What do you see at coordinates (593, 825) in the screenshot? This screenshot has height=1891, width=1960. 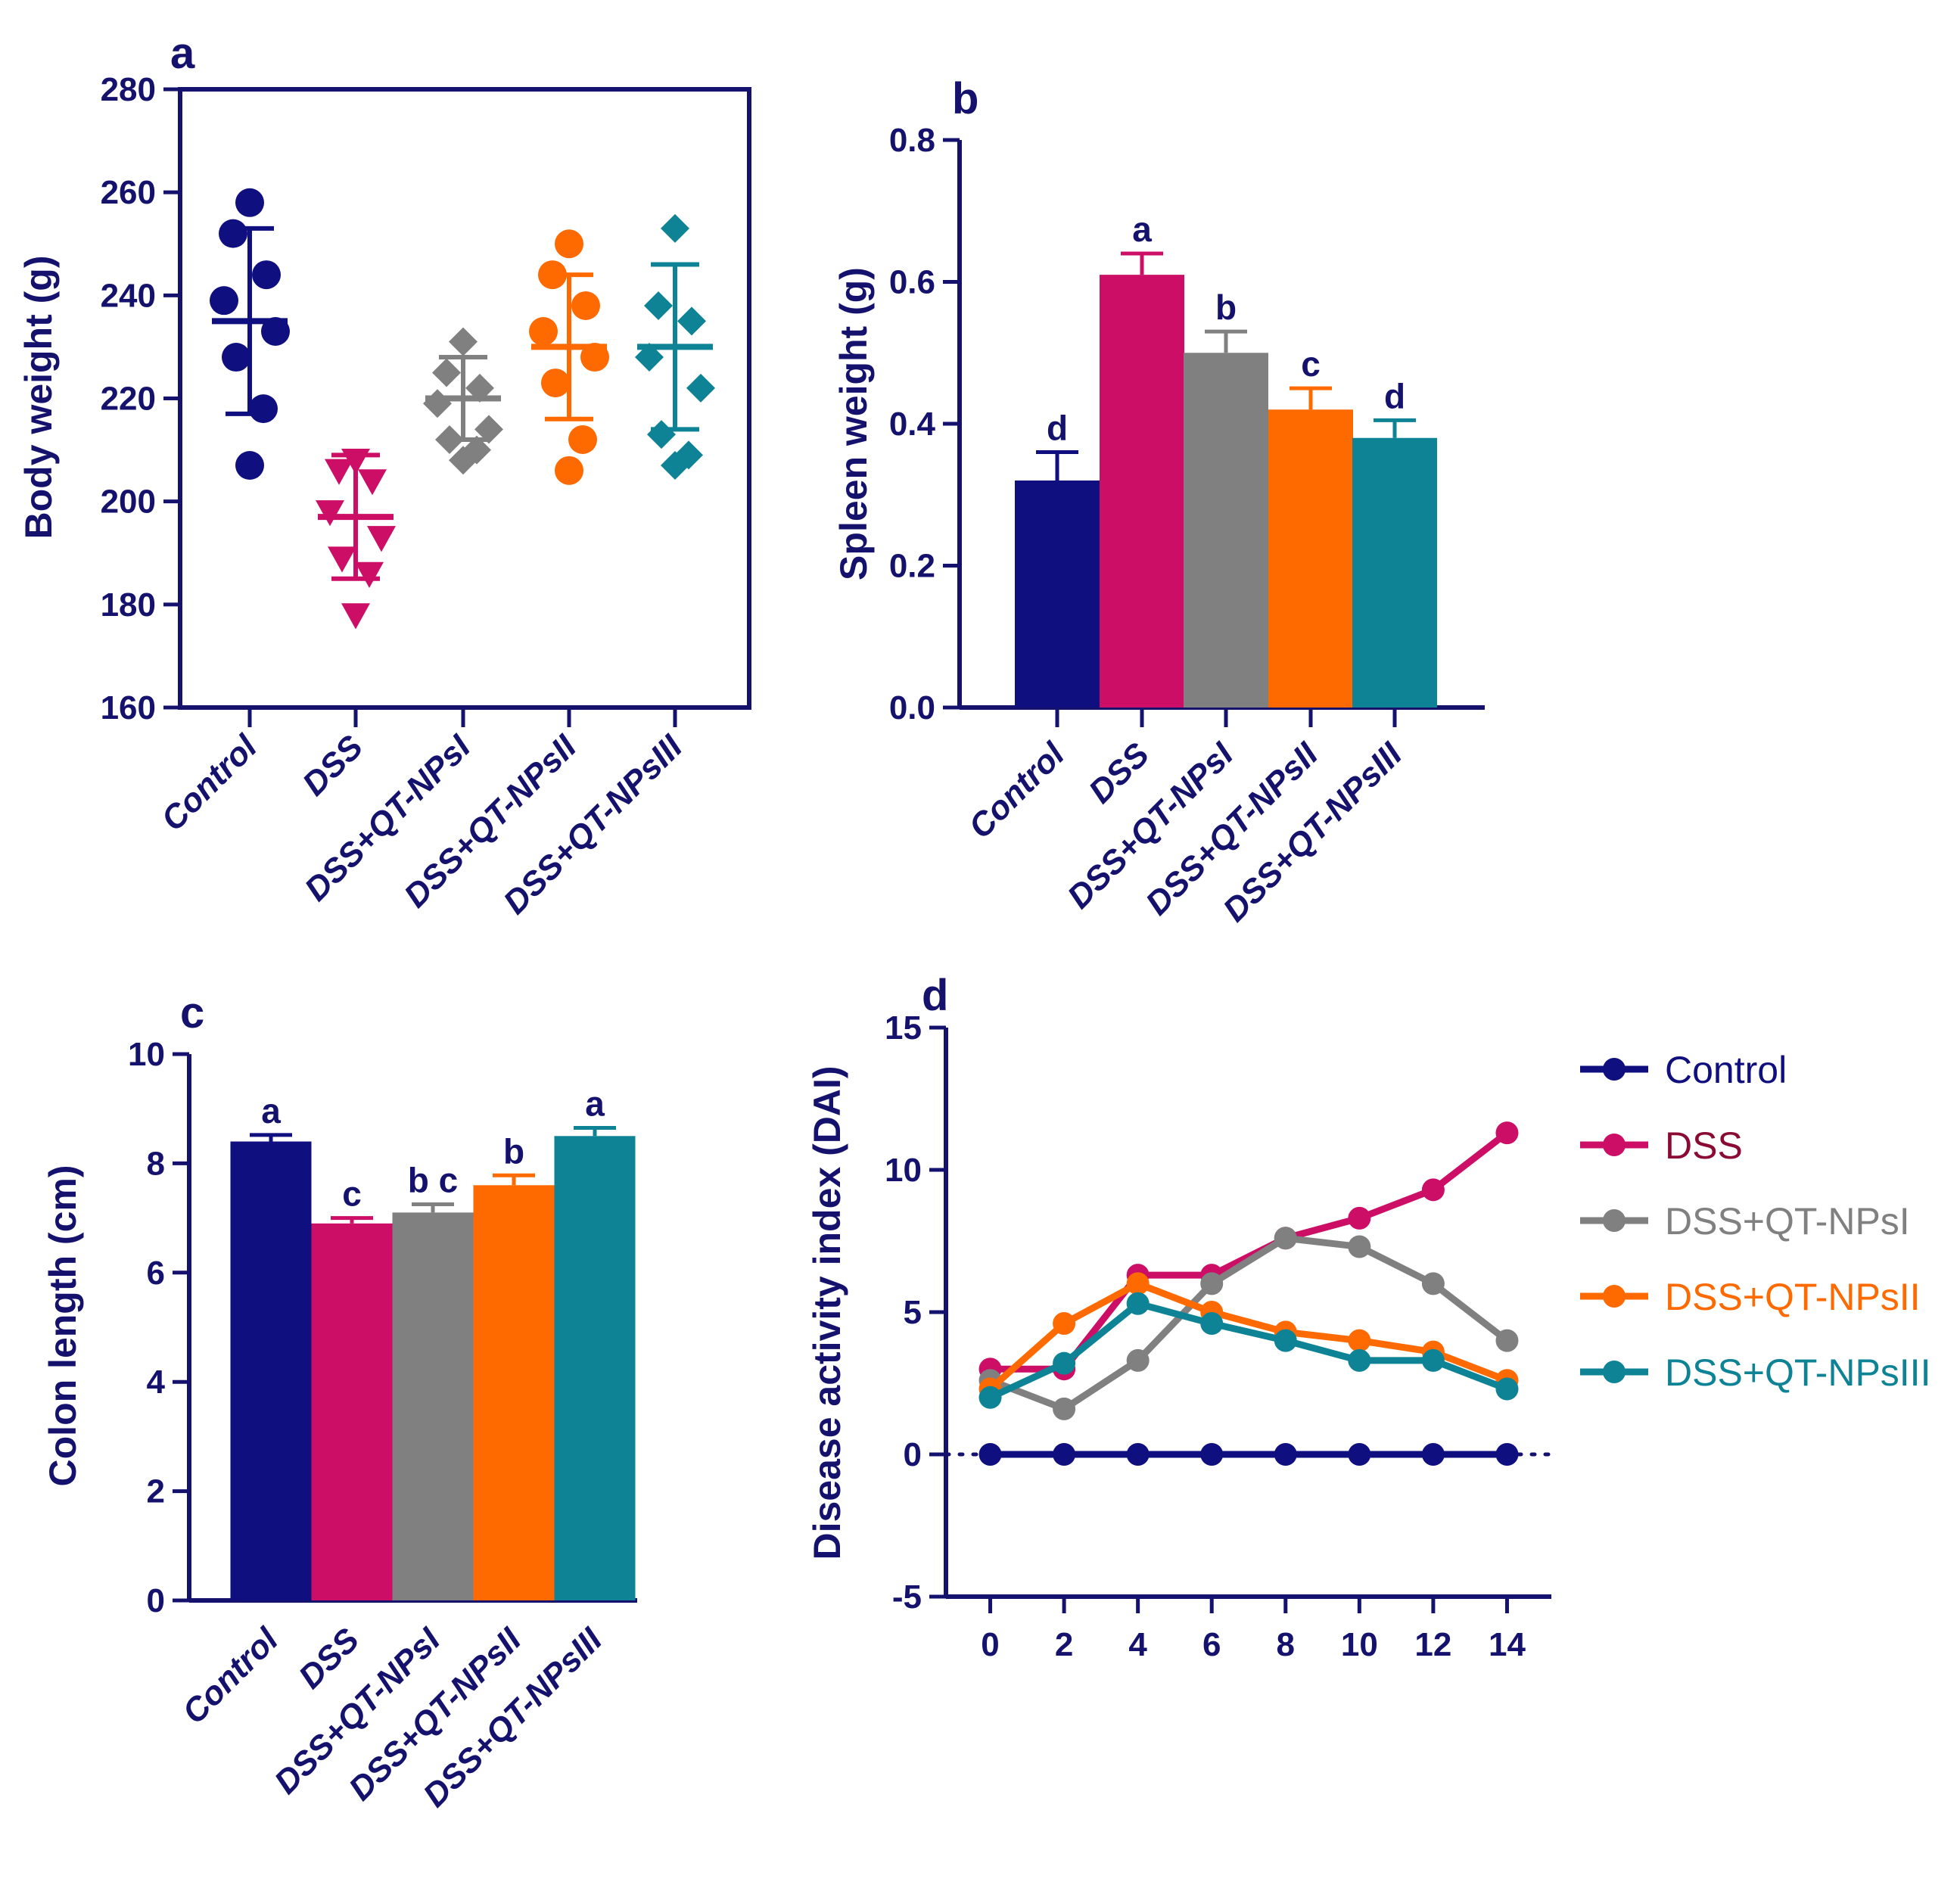 I see `x-tick-label-dss-qt-npsiii: DSS+QT-NPsIII` at bounding box center [593, 825].